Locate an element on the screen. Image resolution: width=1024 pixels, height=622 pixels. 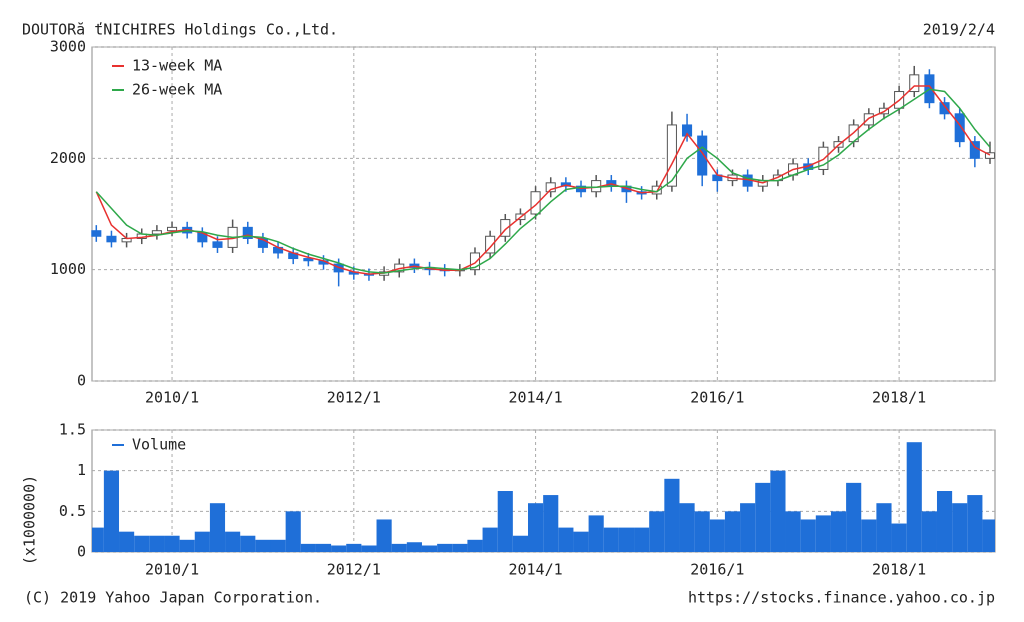
legend-label: 13-week MA is located at coordinates (177, 66).